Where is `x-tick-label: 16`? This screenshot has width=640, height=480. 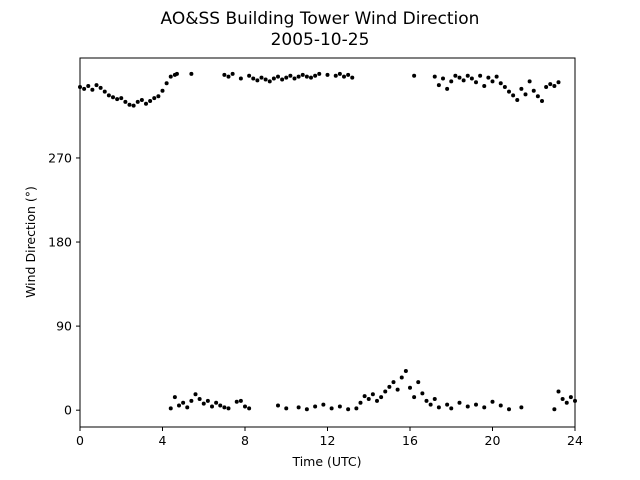 x-tick-label: 16 is located at coordinates (410, 440).